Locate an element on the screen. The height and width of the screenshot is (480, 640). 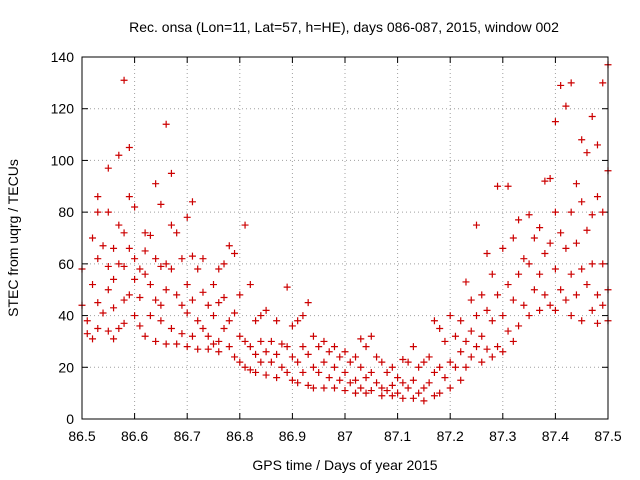
x-axis-label: GPS time / Days of year 2015 is located at coordinates (344, 465).